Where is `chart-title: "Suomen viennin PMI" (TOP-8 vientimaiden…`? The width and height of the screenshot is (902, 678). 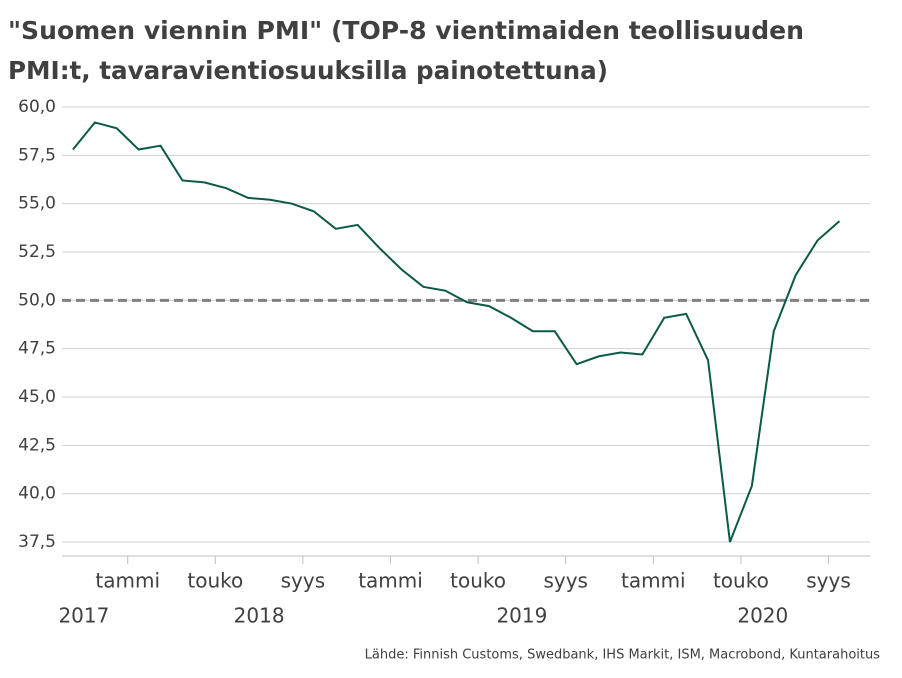
chart-title: "Suomen viennin PMI" (TOP-8 vientimaiden… is located at coordinates (406, 30).